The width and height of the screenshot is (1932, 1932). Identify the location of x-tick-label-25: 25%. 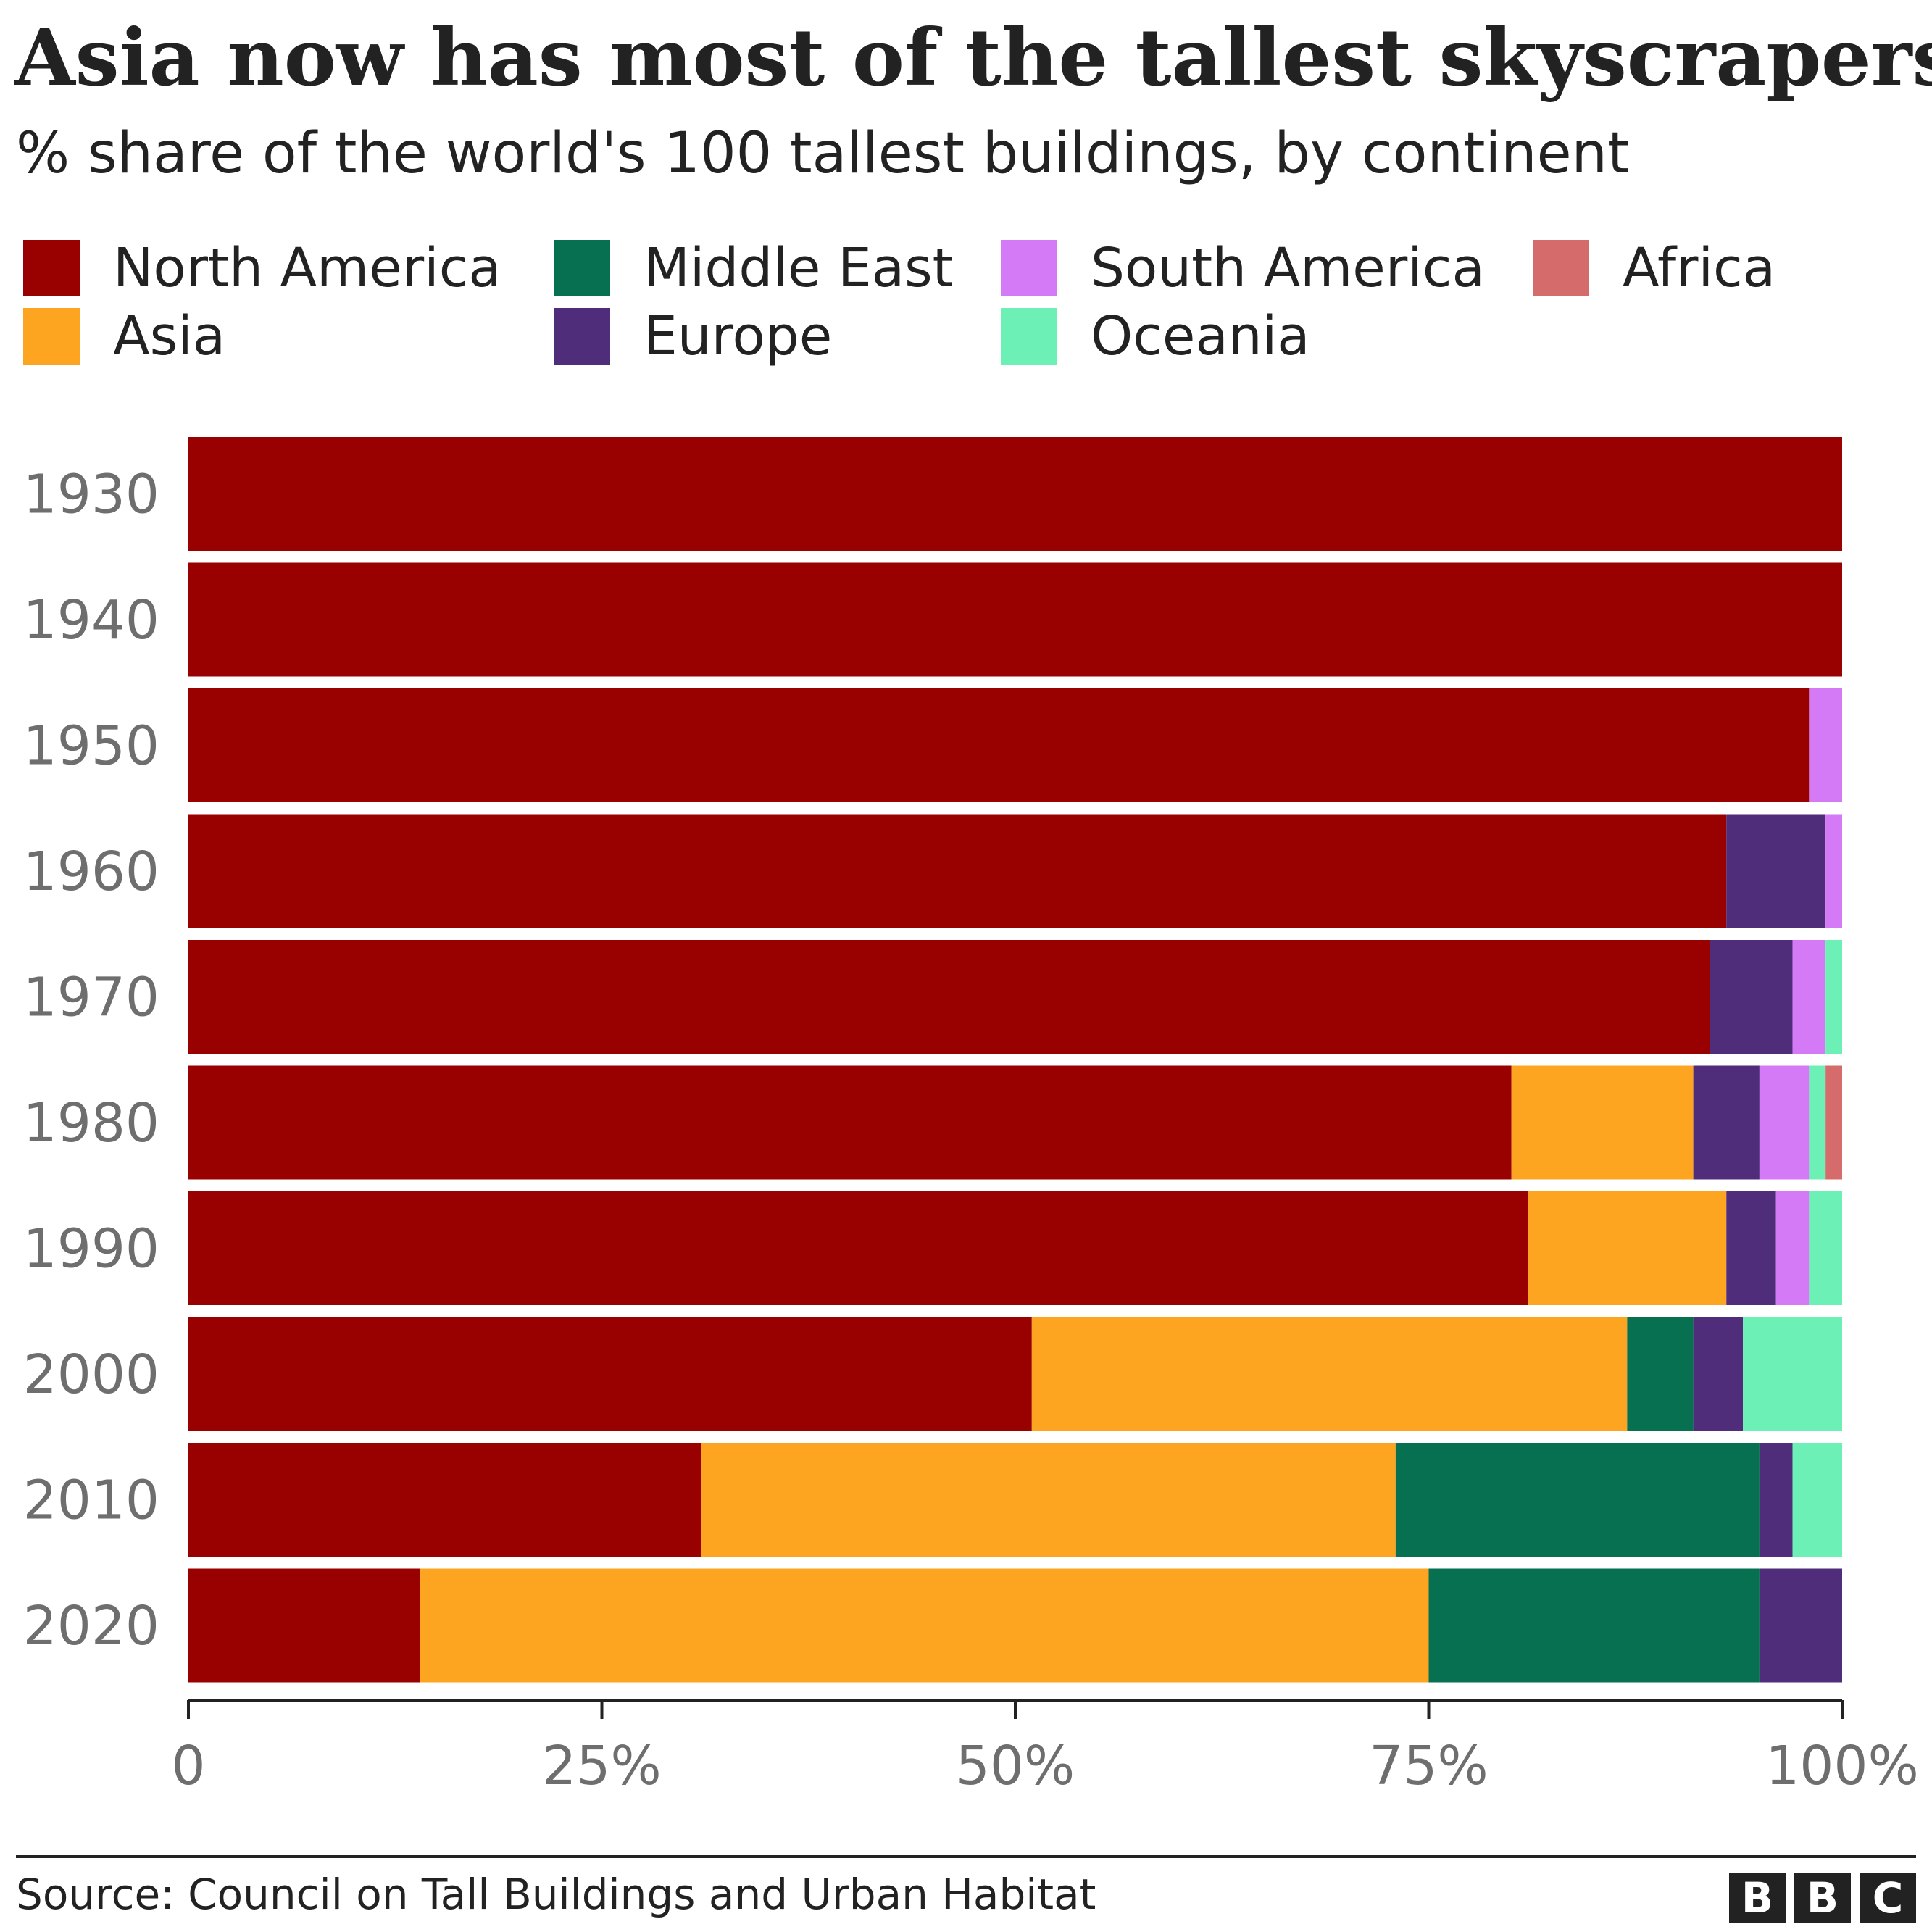
(601, 1766).